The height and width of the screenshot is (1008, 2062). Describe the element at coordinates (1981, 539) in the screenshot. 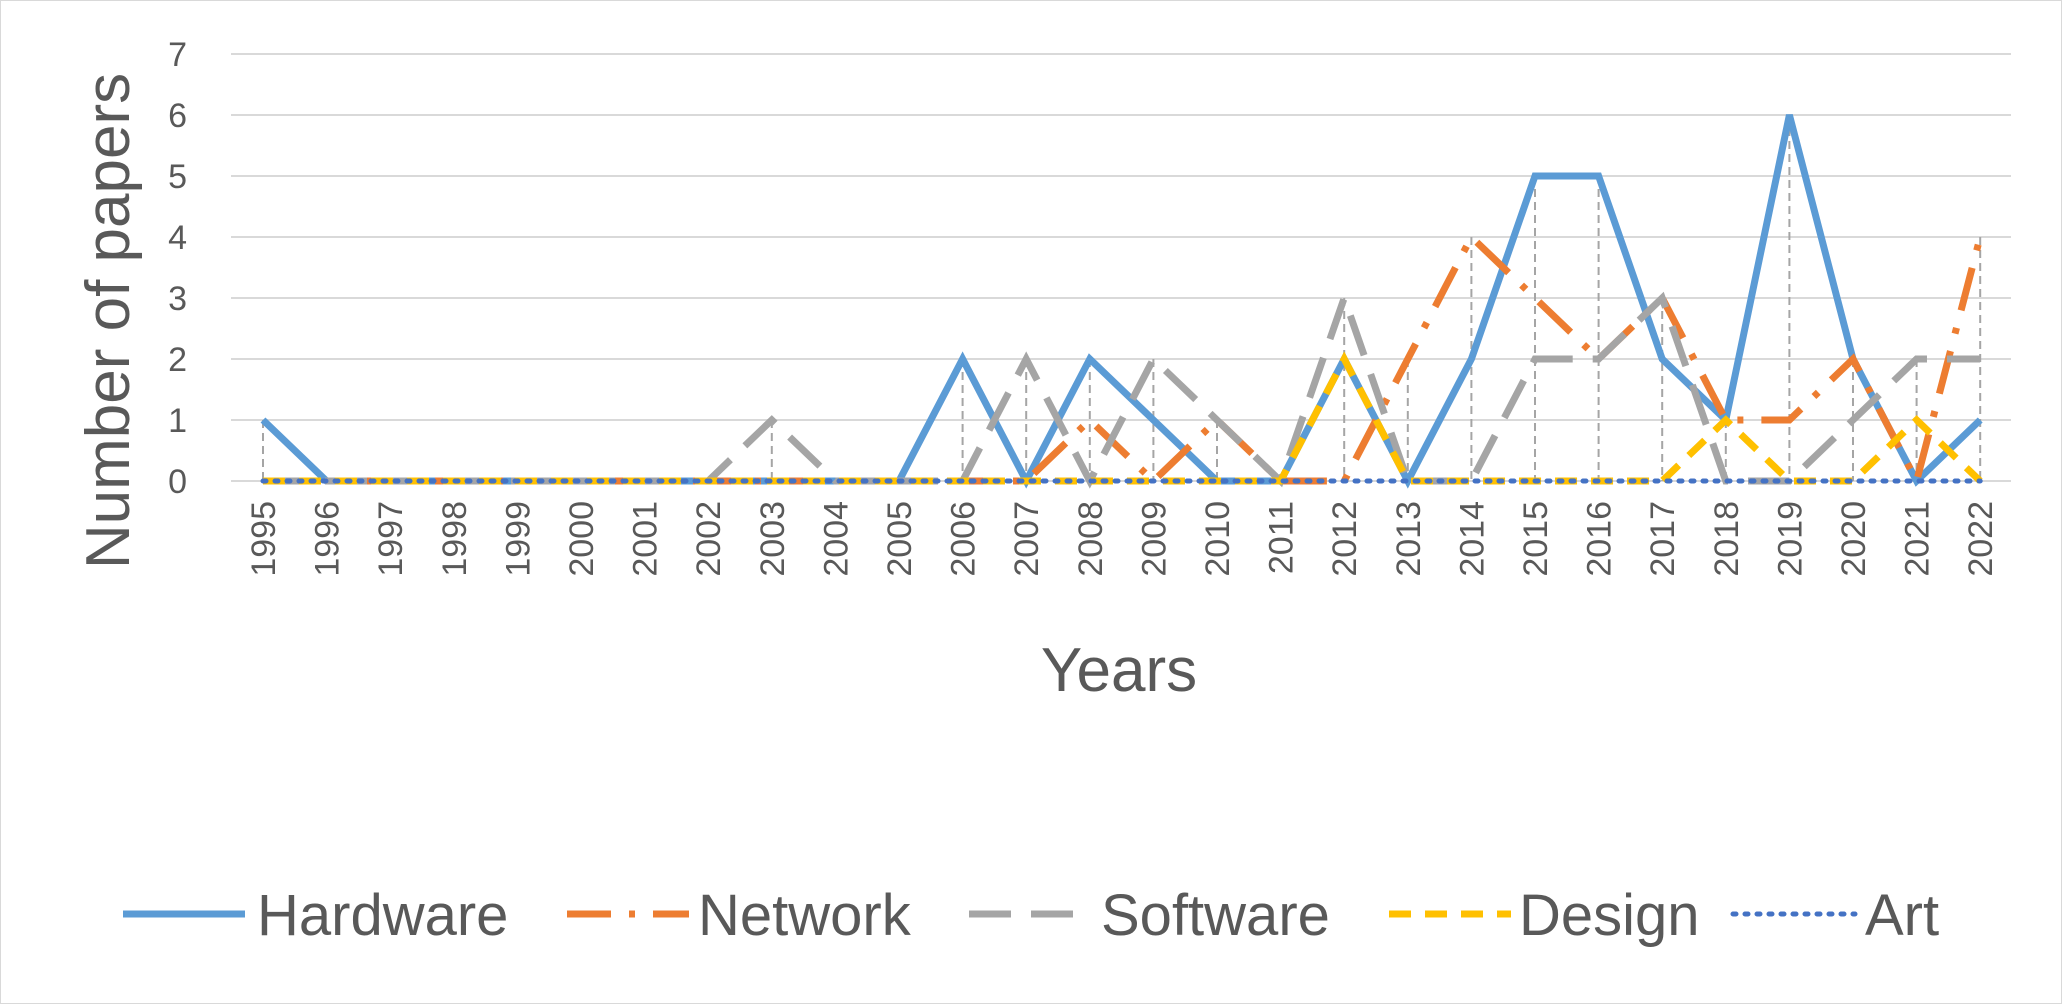

I see `x-tick-label: 2022` at that location.